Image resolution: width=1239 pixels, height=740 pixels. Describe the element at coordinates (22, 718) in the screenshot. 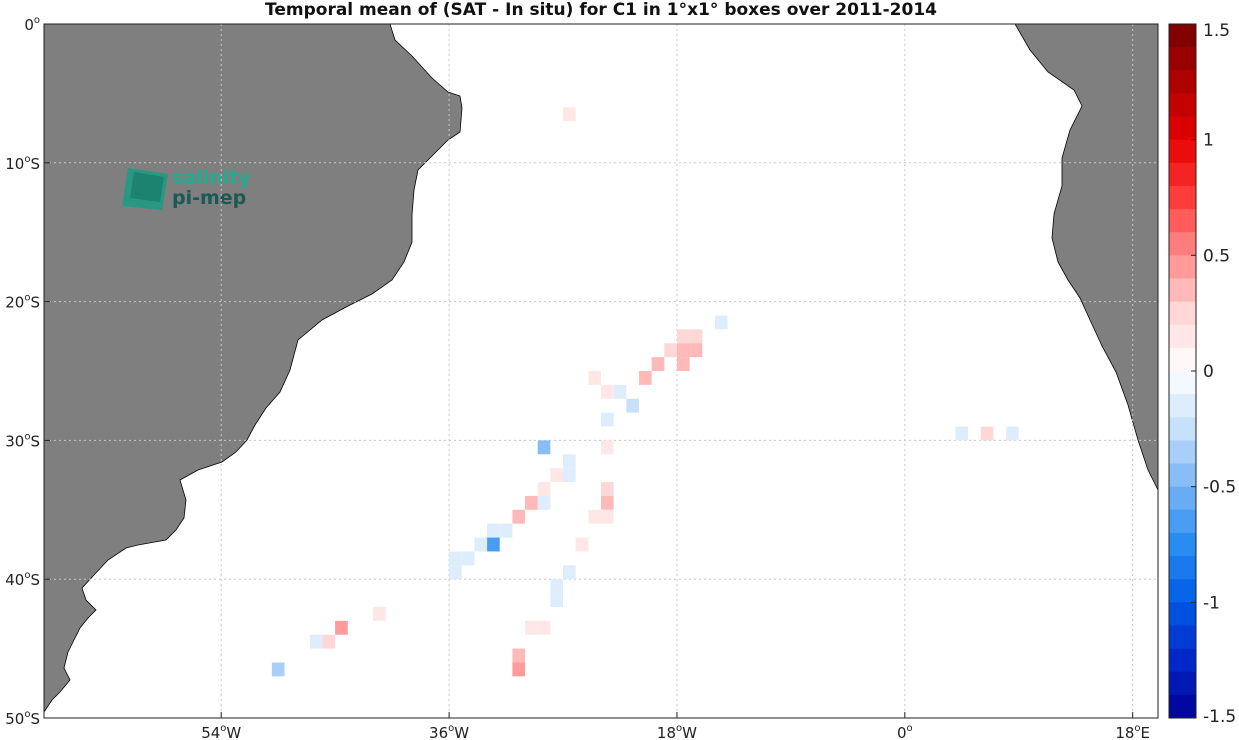

I see `y-tick-label: 50oS` at that location.